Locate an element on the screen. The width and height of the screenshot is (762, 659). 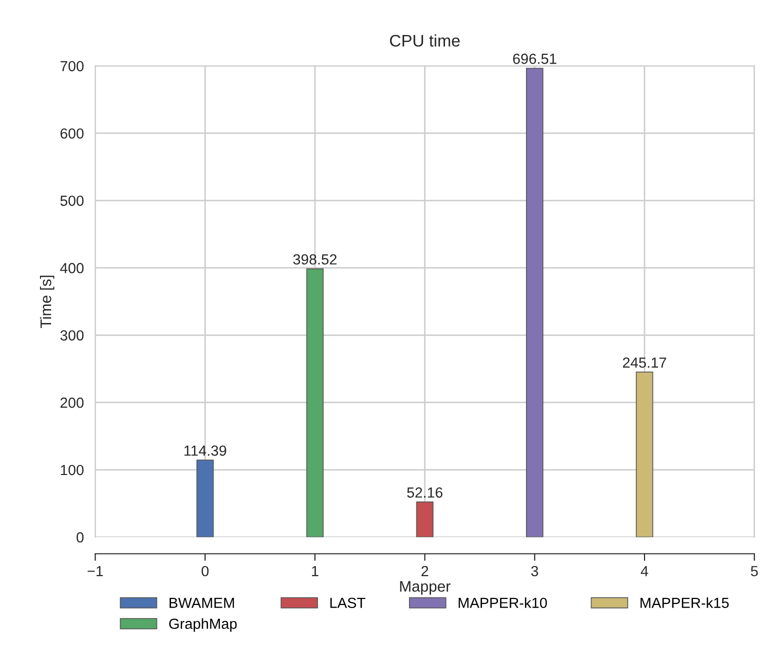
y-tick-label: 700 is located at coordinates (72, 66).